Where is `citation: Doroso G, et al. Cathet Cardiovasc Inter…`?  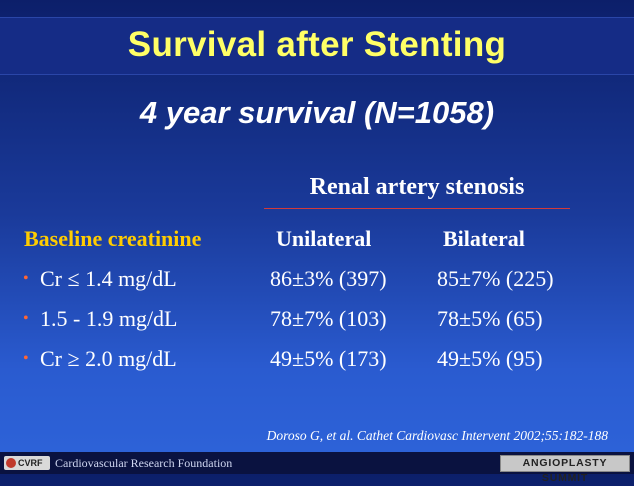
citation: Doroso G, et al. Cathet Cardiovasc Inter… is located at coordinates (437, 435).